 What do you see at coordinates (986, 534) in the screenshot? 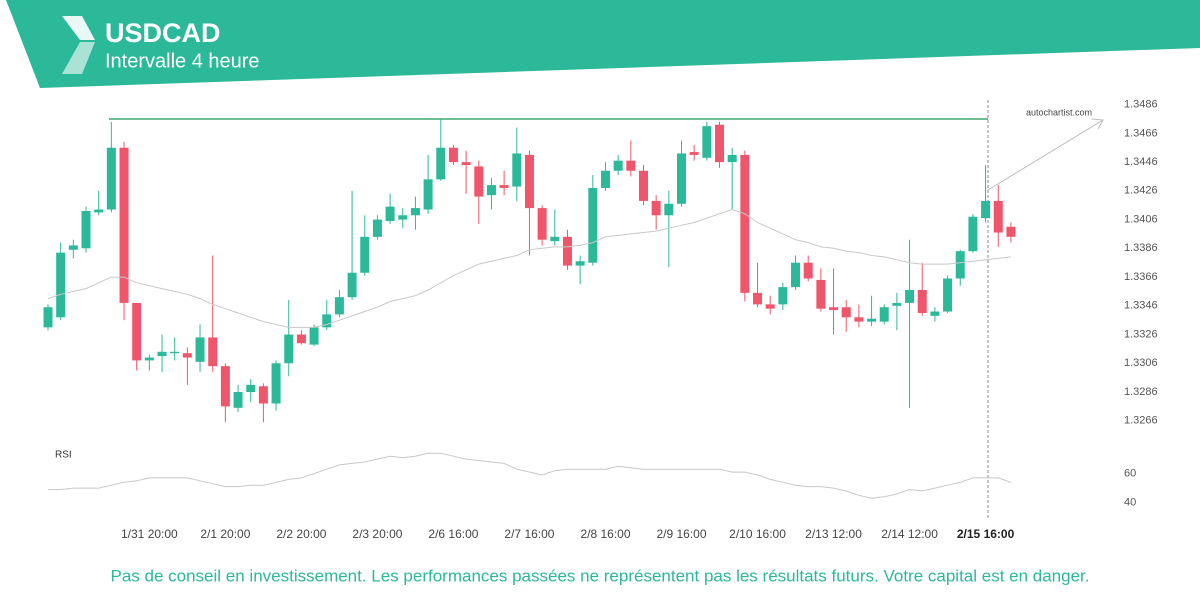
I see `x-tick-label: 2/15 16:00` at bounding box center [986, 534].